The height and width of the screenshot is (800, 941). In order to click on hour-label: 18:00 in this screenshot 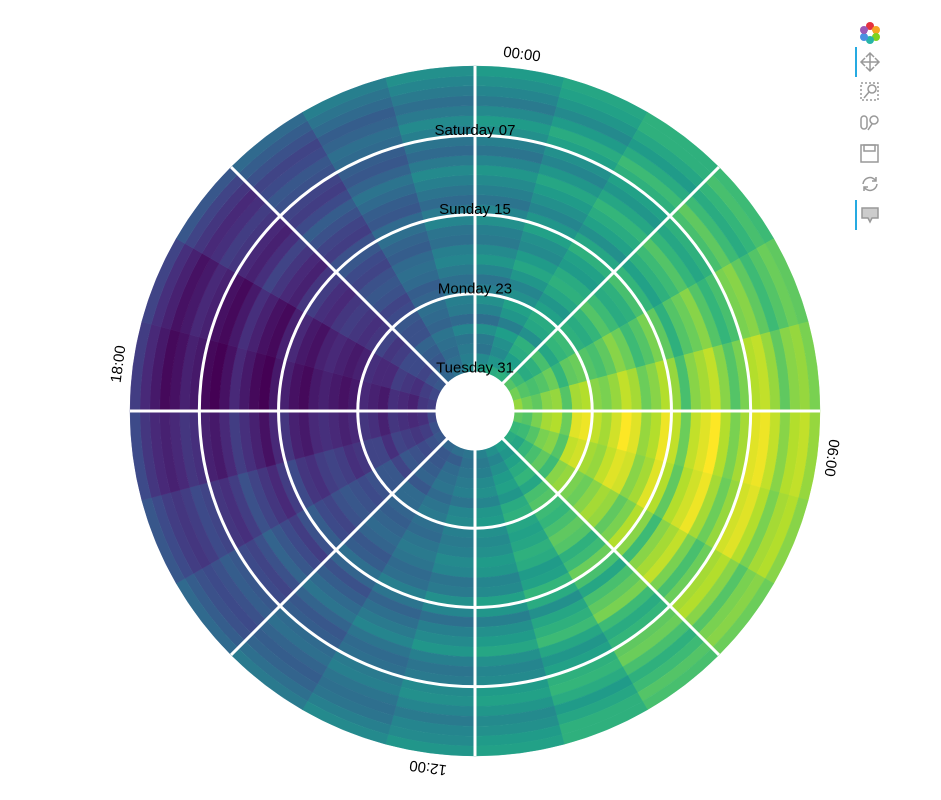, I will do `click(119, 363)`.